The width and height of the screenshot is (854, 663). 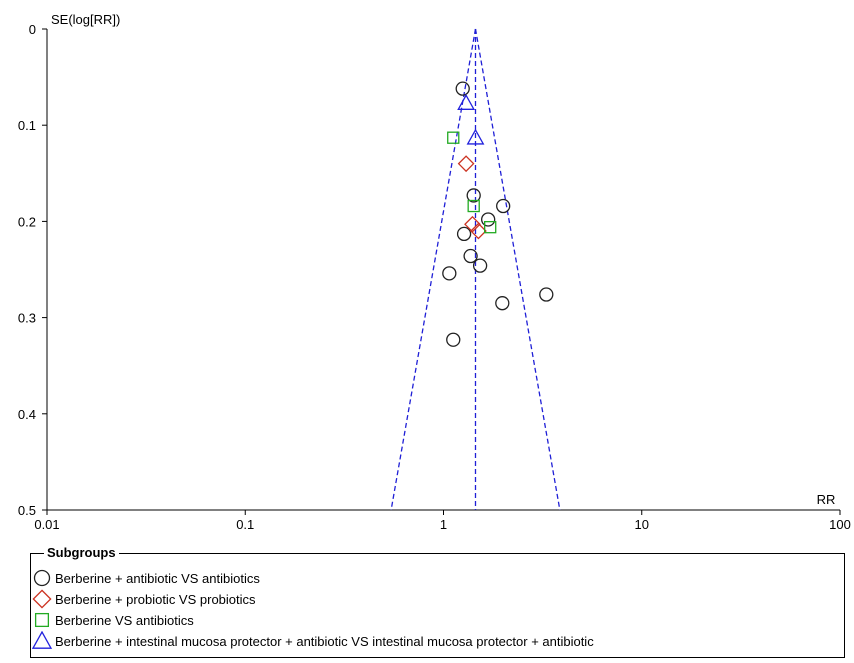 I want to click on x-tick-label: 100, so click(x=840, y=524).